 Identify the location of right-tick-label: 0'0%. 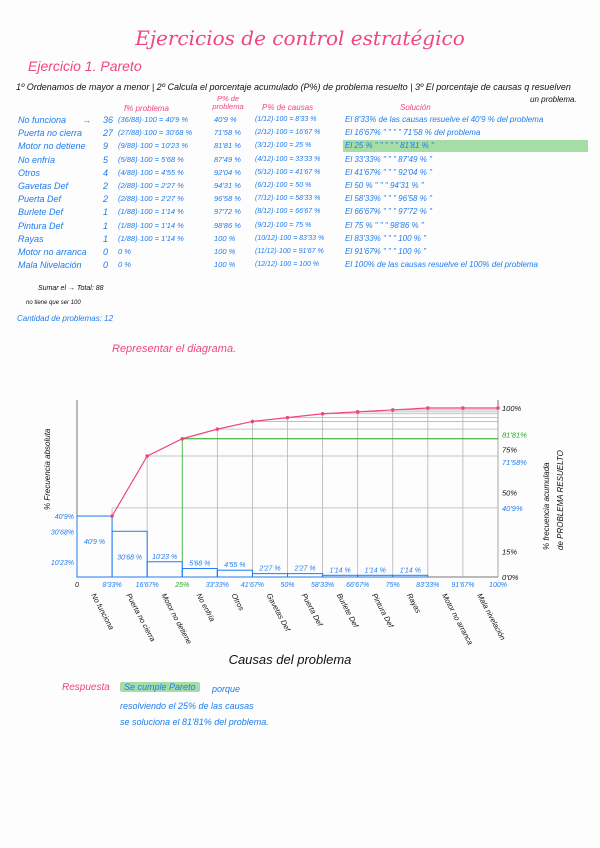
(510, 577).